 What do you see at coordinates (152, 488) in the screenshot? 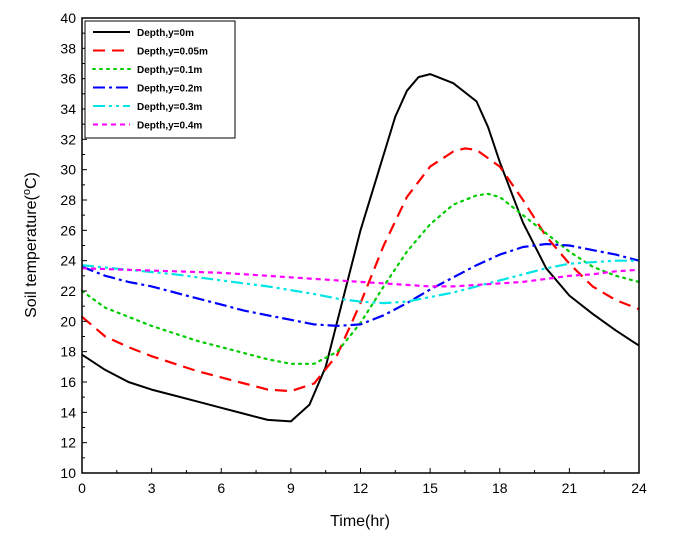
I see `x-tick-label: 3` at bounding box center [152, 488].